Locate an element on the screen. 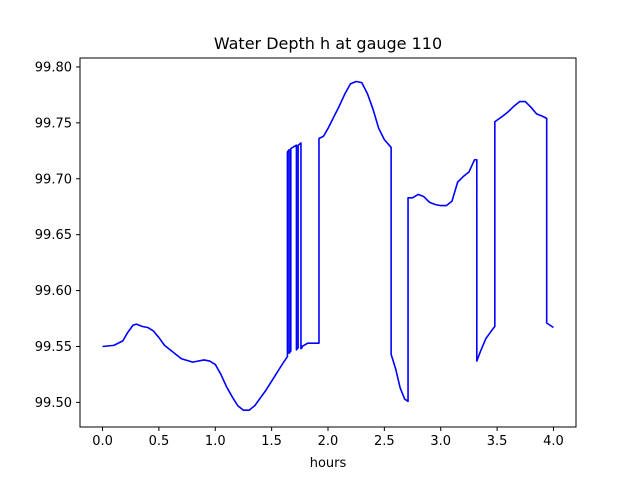 The height and width of the screenshot is (480, 640). x-tick-label: 4.0 is located at coordinates (553, 441).